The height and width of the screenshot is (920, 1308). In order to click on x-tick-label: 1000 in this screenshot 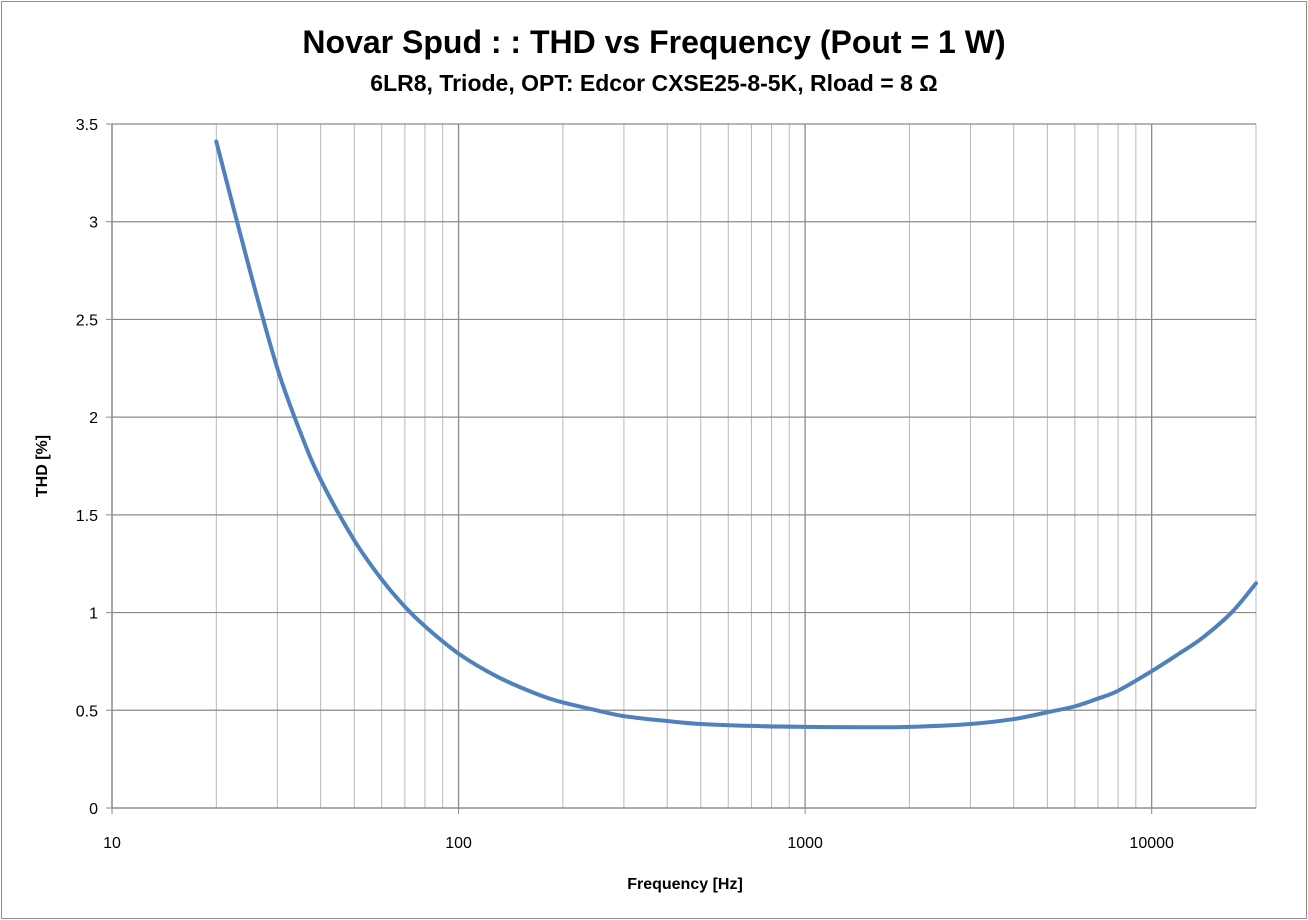, I will do `click(805, 843)`.